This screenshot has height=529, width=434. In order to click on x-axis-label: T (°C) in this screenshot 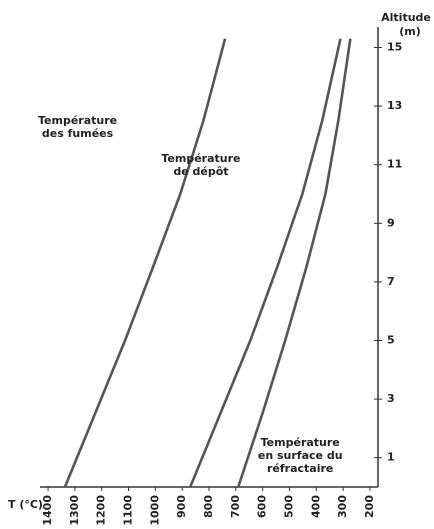, I will do `click(25, 504)`.